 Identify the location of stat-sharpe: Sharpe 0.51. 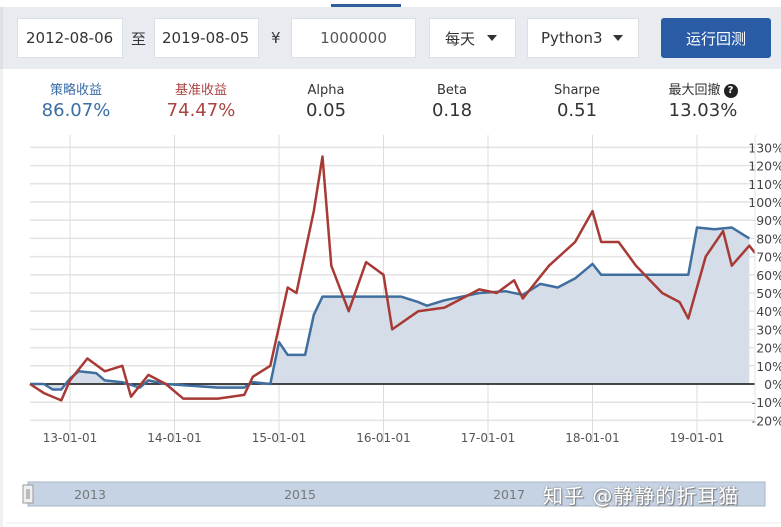
(577, 103).